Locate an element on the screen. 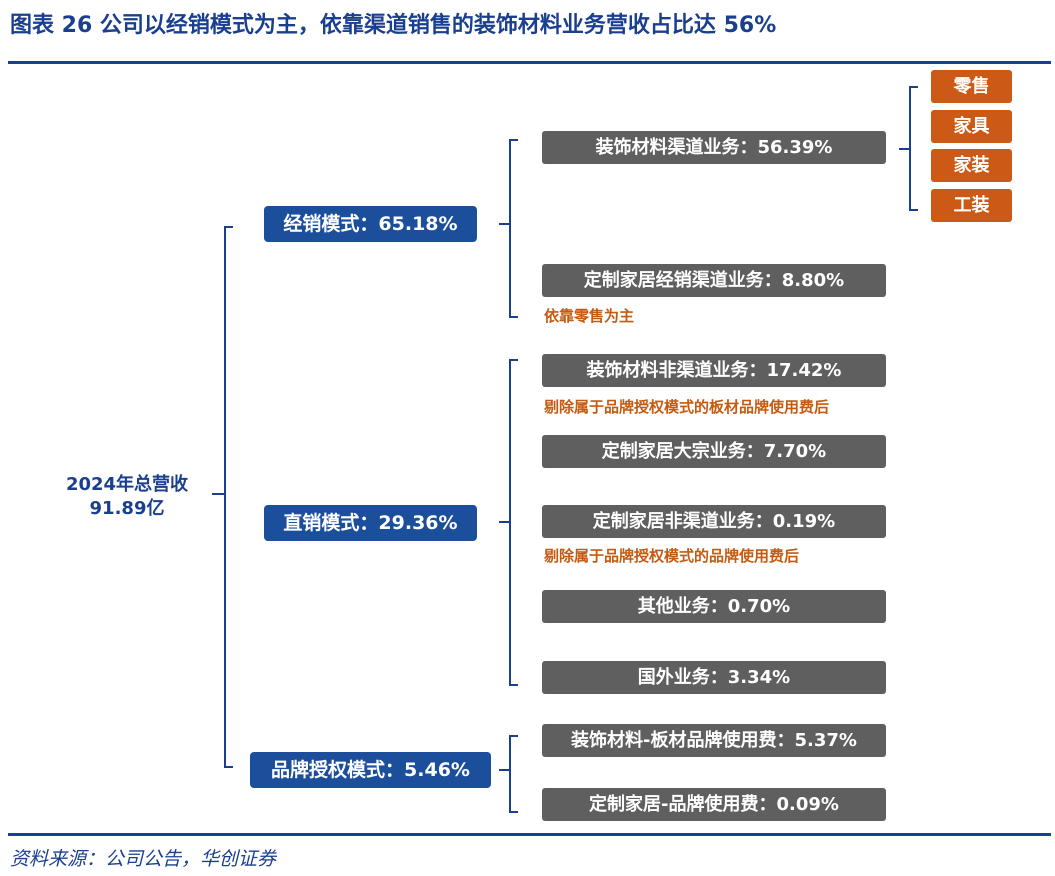 This screenshot has height=876, width=1055. direct-sales-bracket is located at coordinates (513, 522).